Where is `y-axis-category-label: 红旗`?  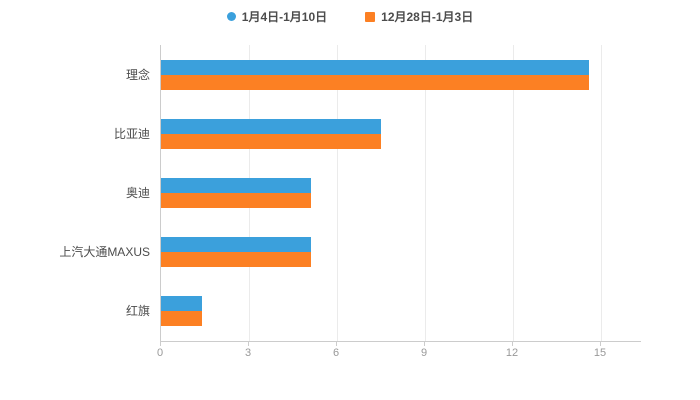 y-axis-category-label: 红旗 is located at coordinates (137, 311).